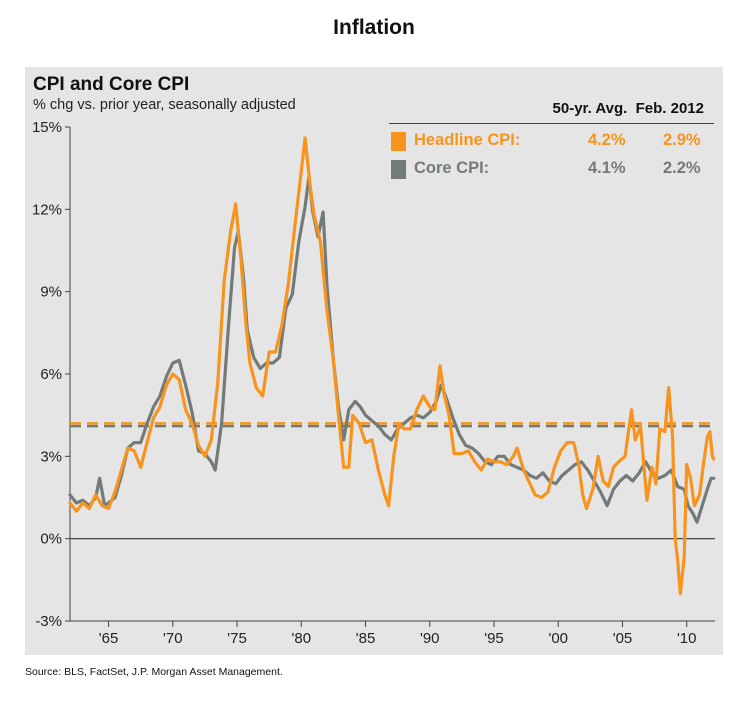  I want to click on legend-name: Headline CPI:, so click(467, 140).